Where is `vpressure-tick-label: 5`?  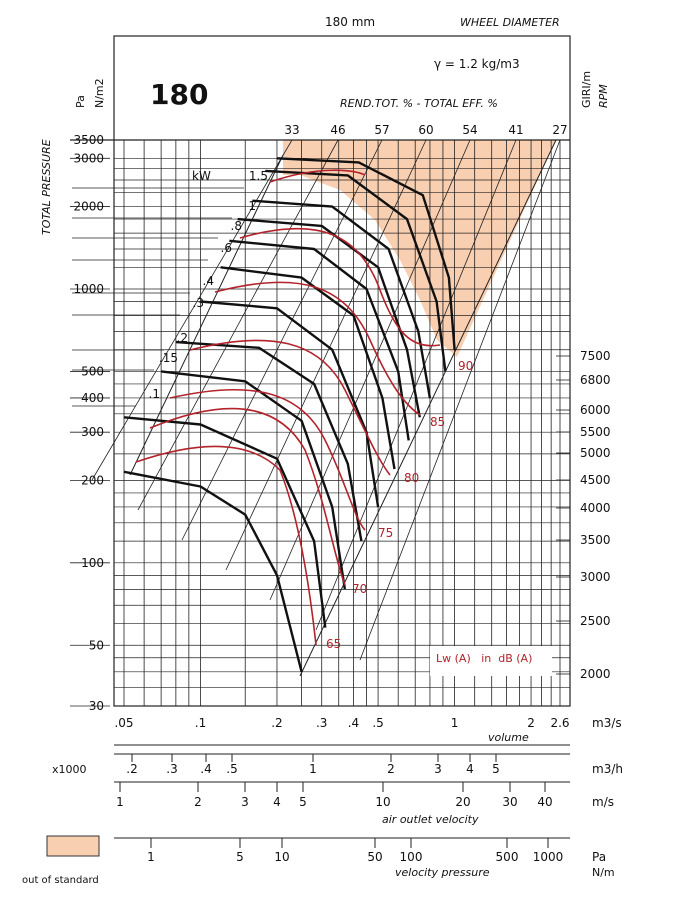
vpressure-tick-label: 5 is located at coordinates (240, 857).